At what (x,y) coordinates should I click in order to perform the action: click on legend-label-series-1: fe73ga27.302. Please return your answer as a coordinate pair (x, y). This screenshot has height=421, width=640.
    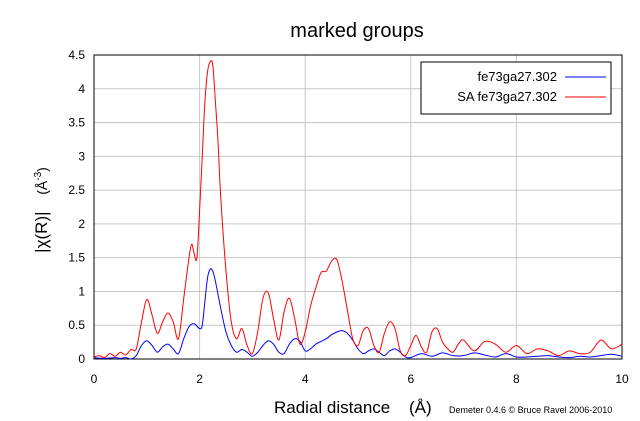
    Looking at the image, I should click on (517, 76).